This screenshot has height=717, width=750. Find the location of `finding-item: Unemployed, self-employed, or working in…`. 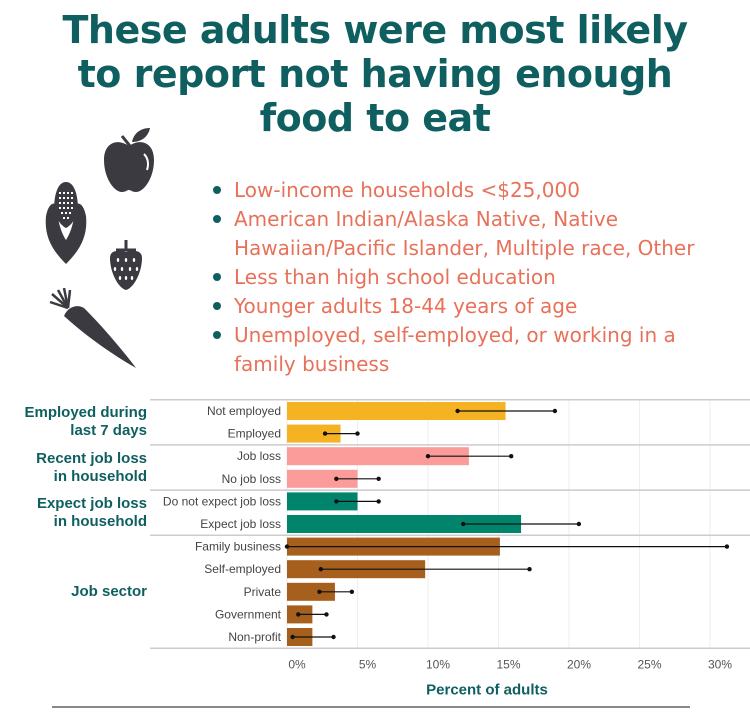

finding-item: Unemployed, self-employed, or working in… is located at coordinates (463, 350).